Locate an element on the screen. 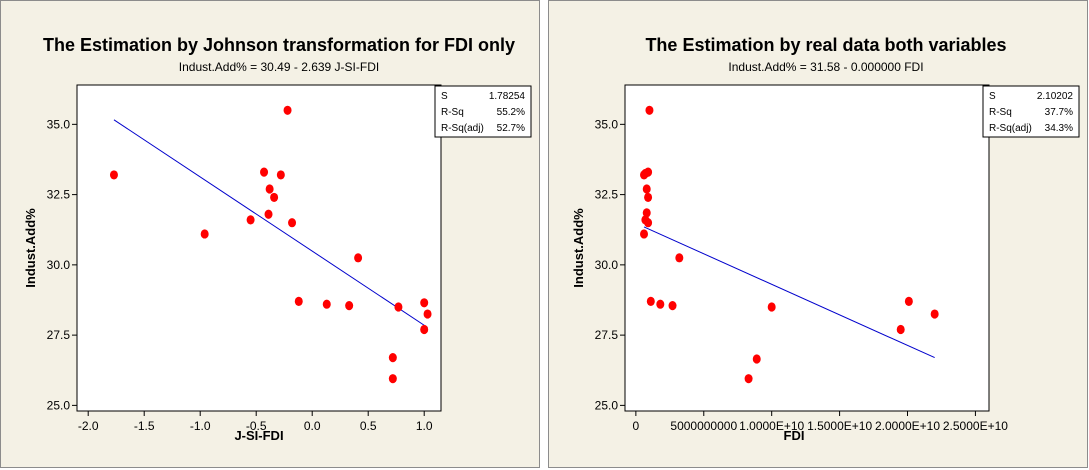 The height and width of the screenshot is (470, 1089). x-tick-label: 1.5000E+10 is located at coordinates (839, 426).